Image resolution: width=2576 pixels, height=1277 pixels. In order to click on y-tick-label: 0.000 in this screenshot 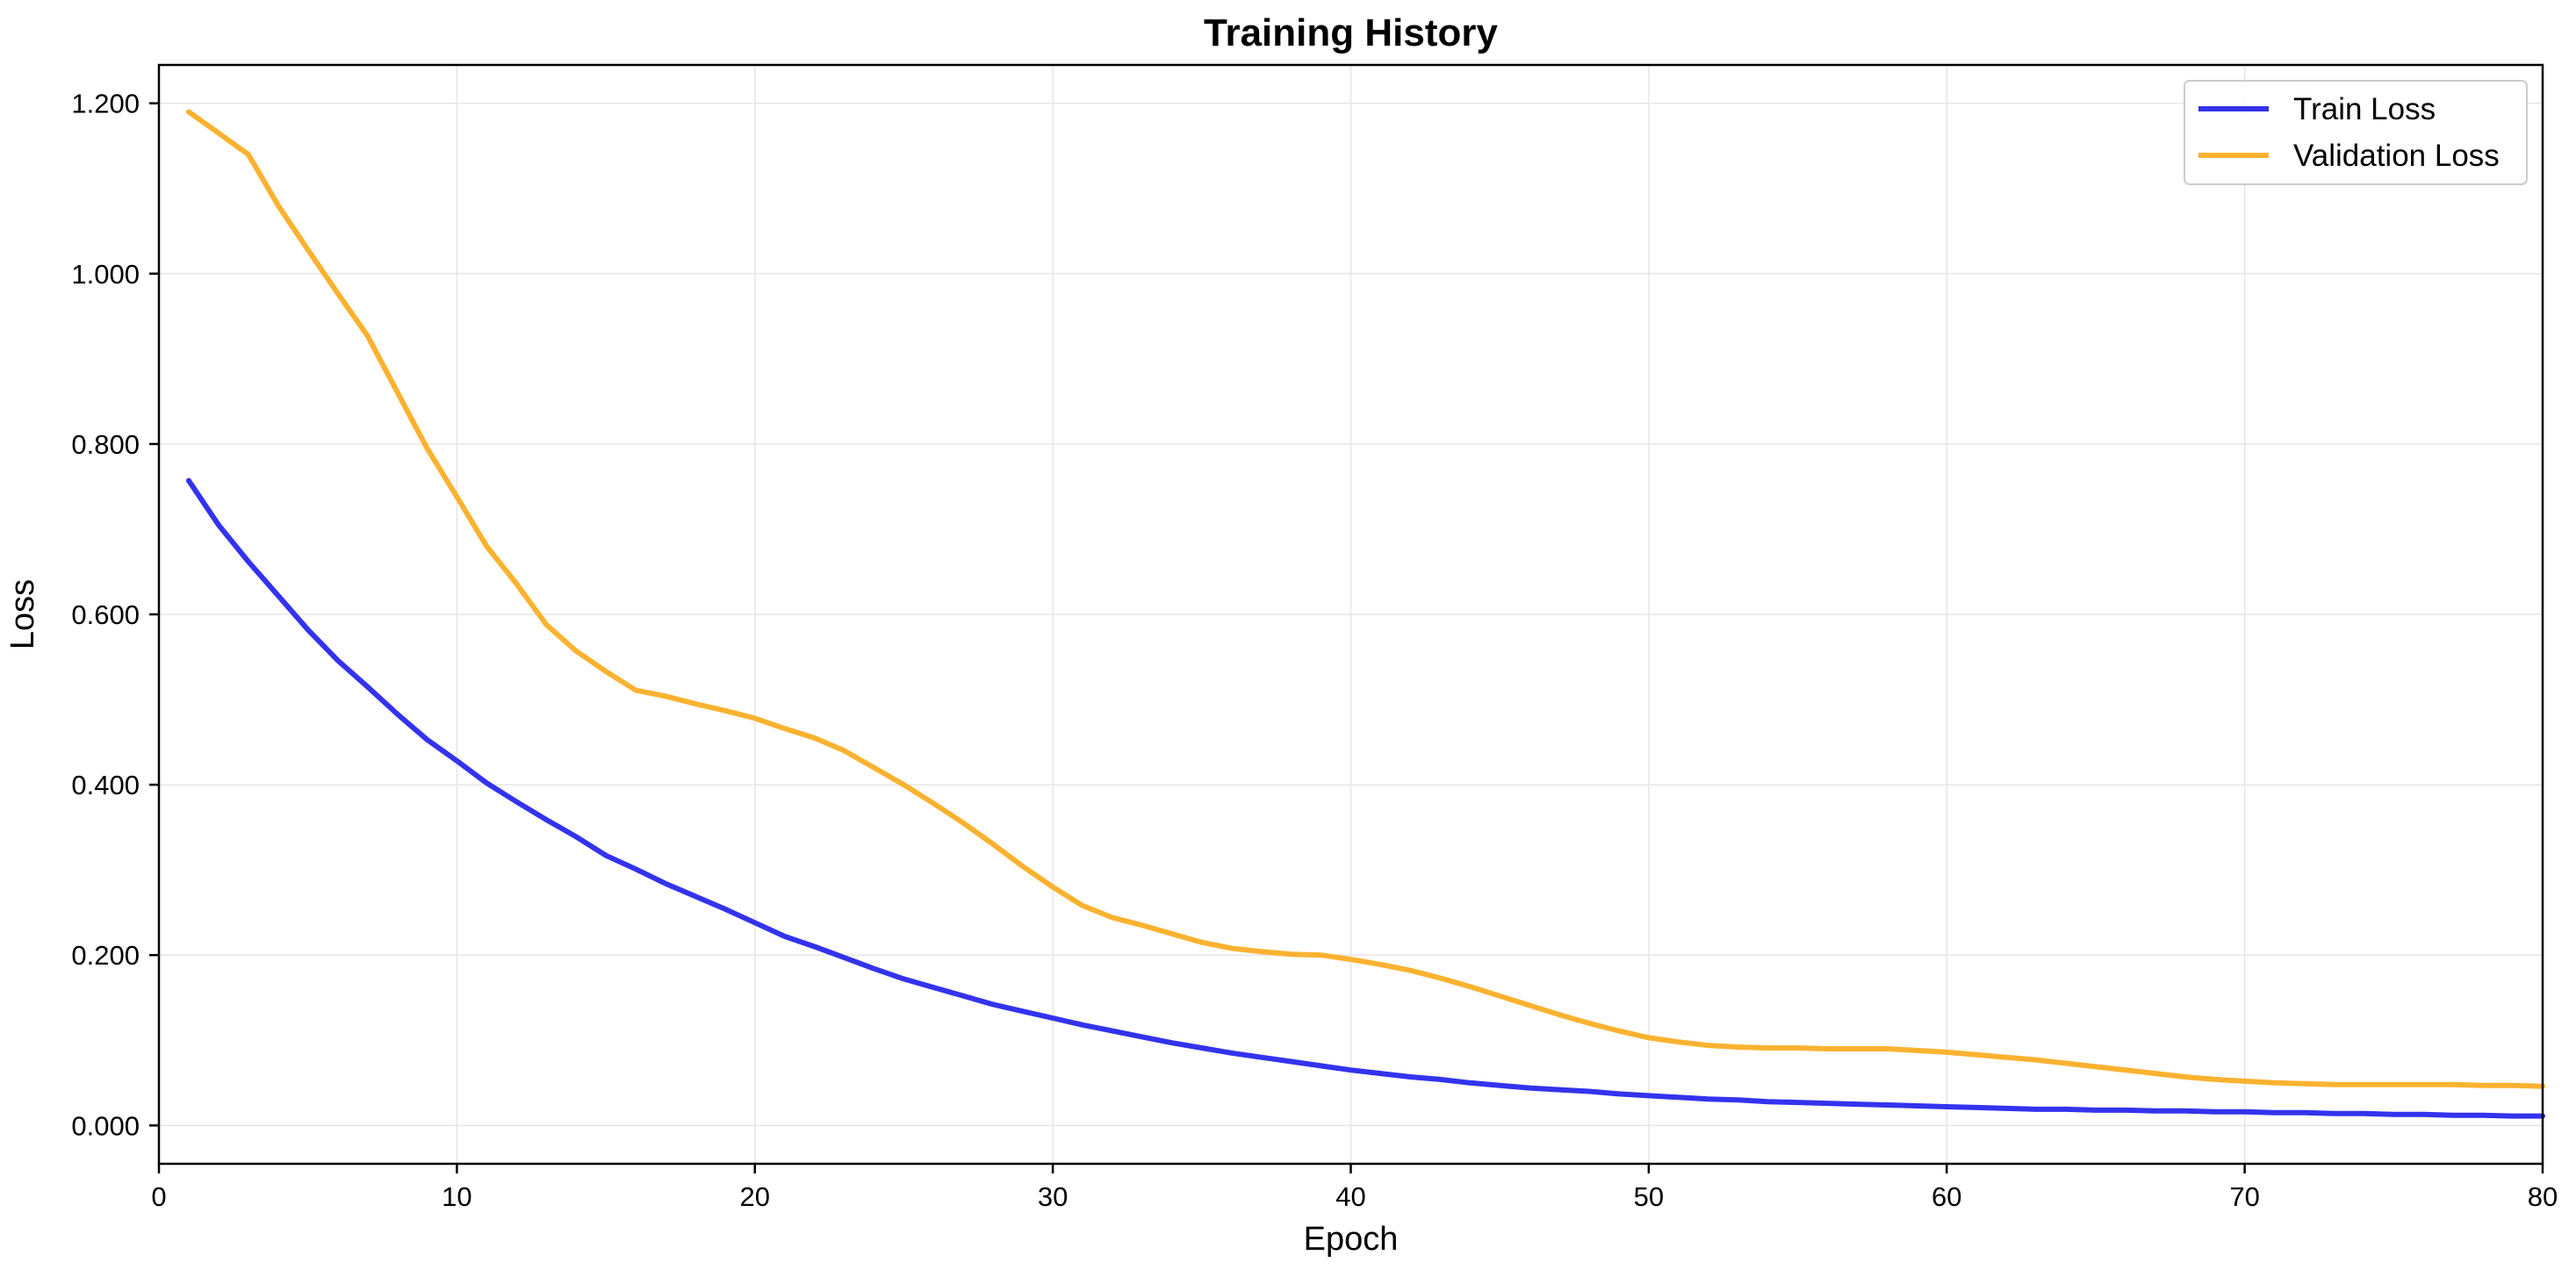, I will do `click(105, 1125)`.